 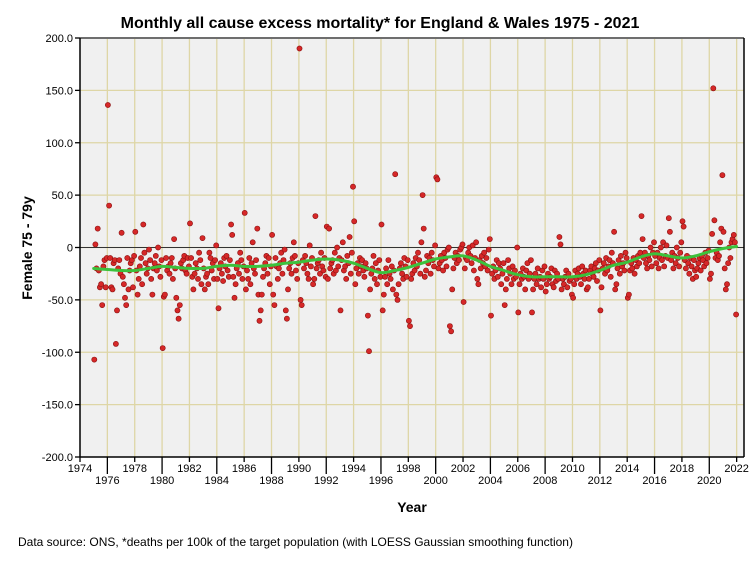 What do you see at coordinates (518, 469) in the screenshot?
I see `x-tick-label: 2006` at bounding box center [518, 469].